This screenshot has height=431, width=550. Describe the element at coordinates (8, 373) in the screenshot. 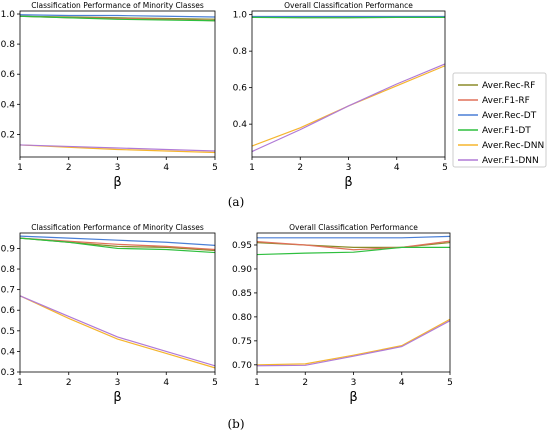

I see `y-tick-label: 0.3` at that location.